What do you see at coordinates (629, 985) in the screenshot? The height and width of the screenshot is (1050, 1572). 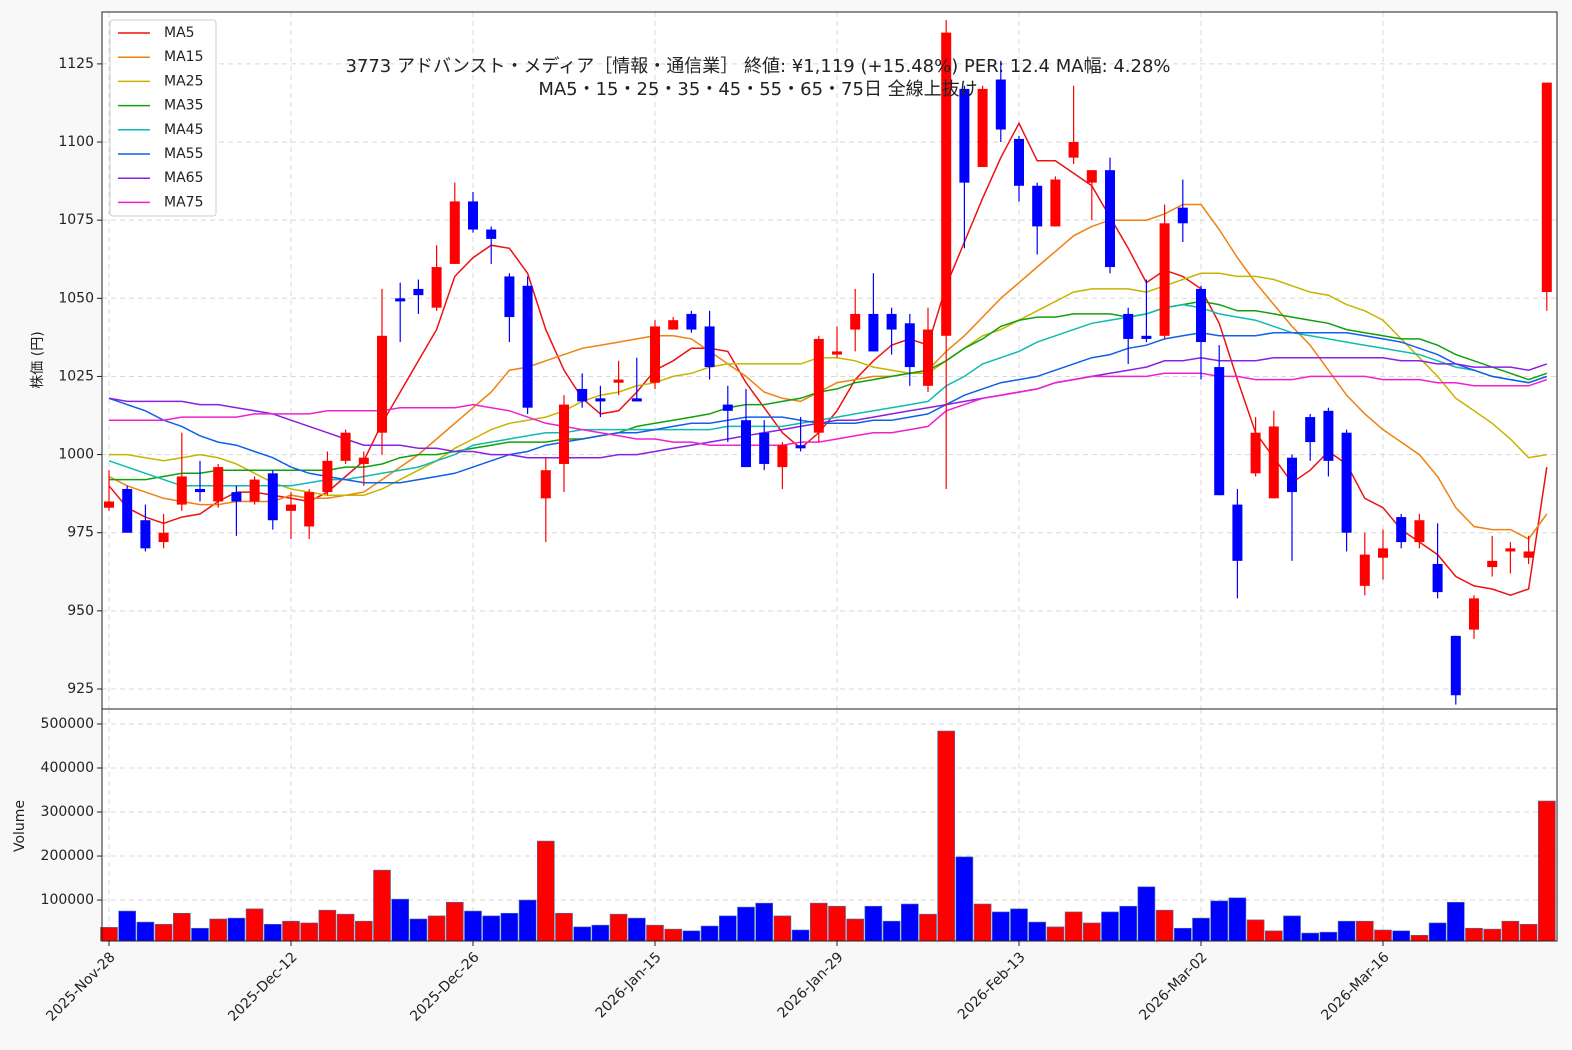 I see `x-tick-label: 2026-Jan-15` at bounding box center [629, 985].